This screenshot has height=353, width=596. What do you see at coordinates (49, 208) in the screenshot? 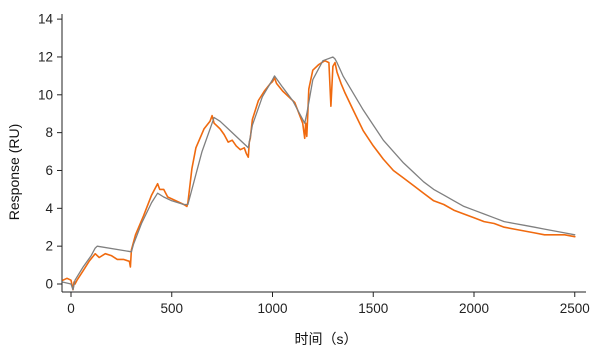
I see `y-tick-label: 4` at bounding box center [49, 208].